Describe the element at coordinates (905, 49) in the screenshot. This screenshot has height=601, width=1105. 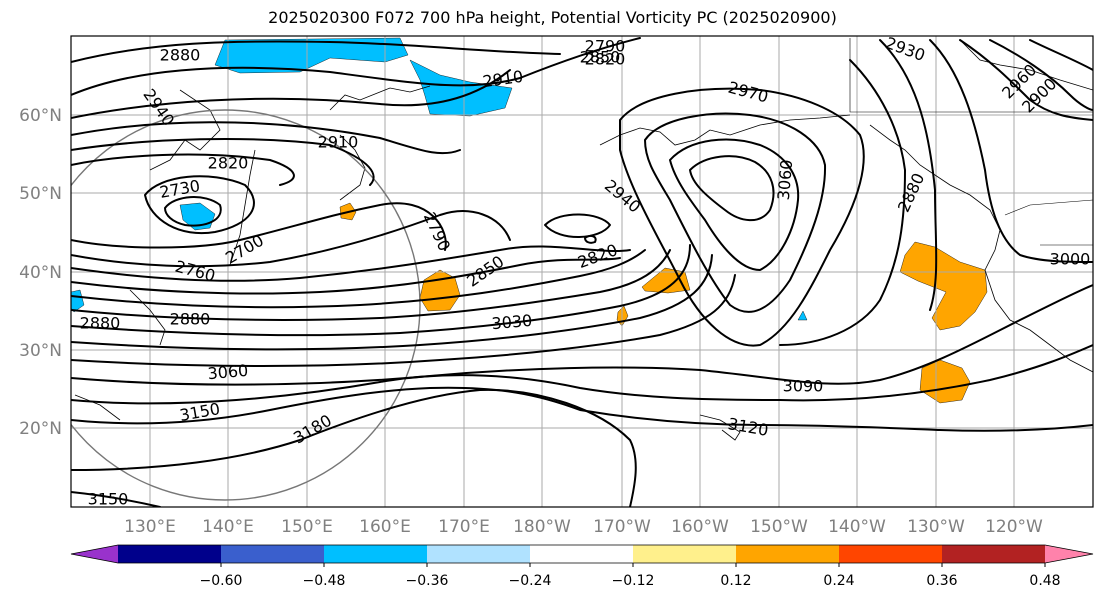
I see `contour-label: 2930` at that location.